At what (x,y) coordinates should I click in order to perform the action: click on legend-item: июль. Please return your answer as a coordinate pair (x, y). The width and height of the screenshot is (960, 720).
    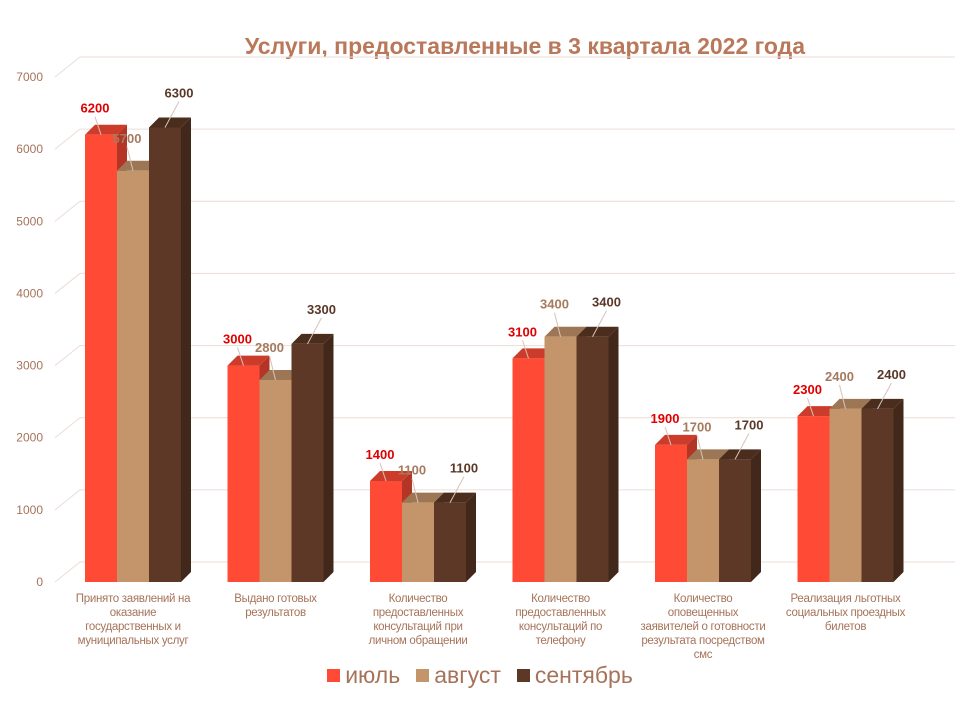
    Looking at the image, I should click on (363, 675).